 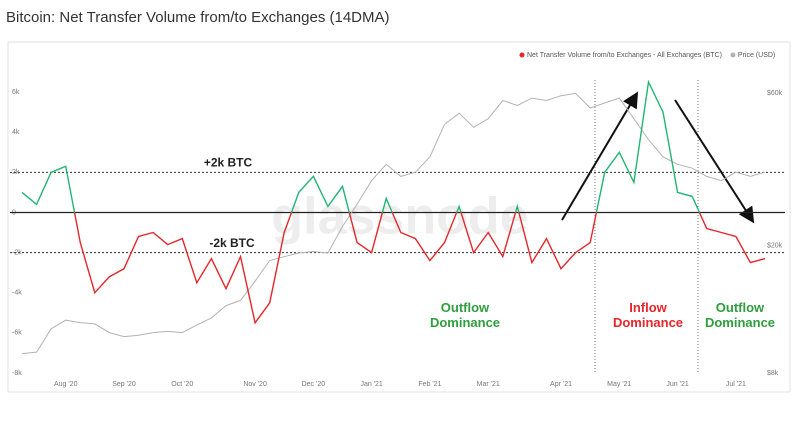 I want to click on x-tick-label: Jun '21, so click(x=677, y=384).